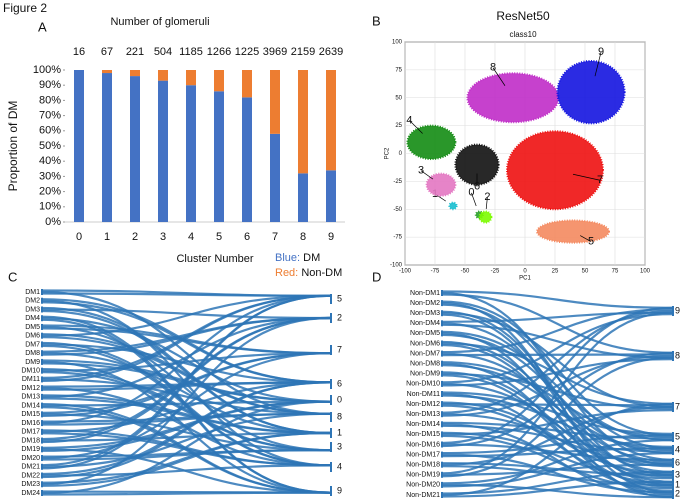  I want to click on x-tick-label: 25, so click(555, 272).